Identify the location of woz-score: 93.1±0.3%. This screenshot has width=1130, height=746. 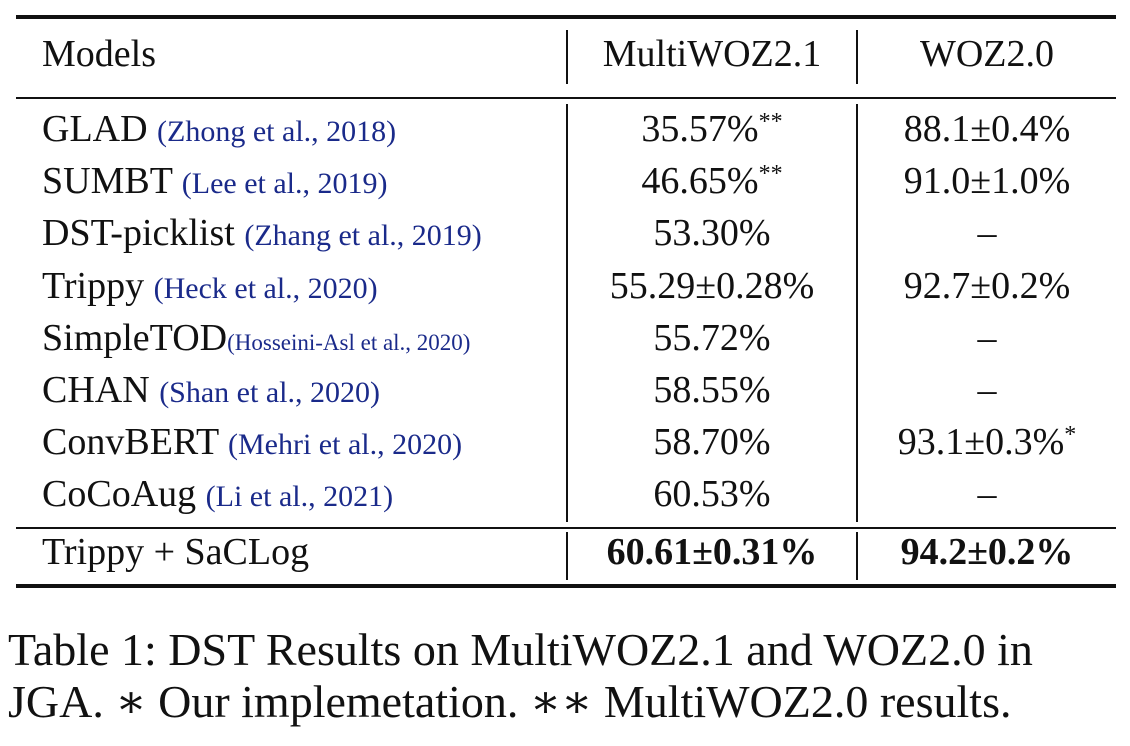
(981, 442).